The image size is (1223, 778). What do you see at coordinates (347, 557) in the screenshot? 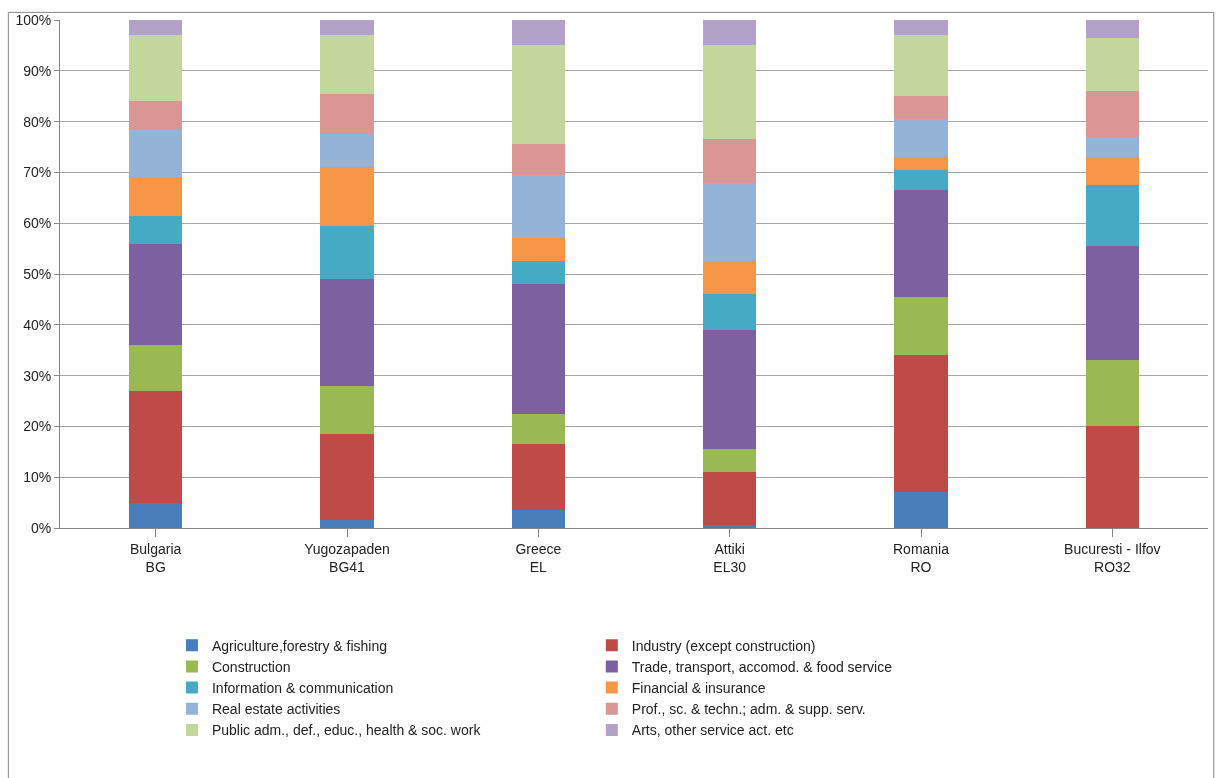
I see `x-tick-label: Yugozapaden BG41` at bounding box center [347, 557].